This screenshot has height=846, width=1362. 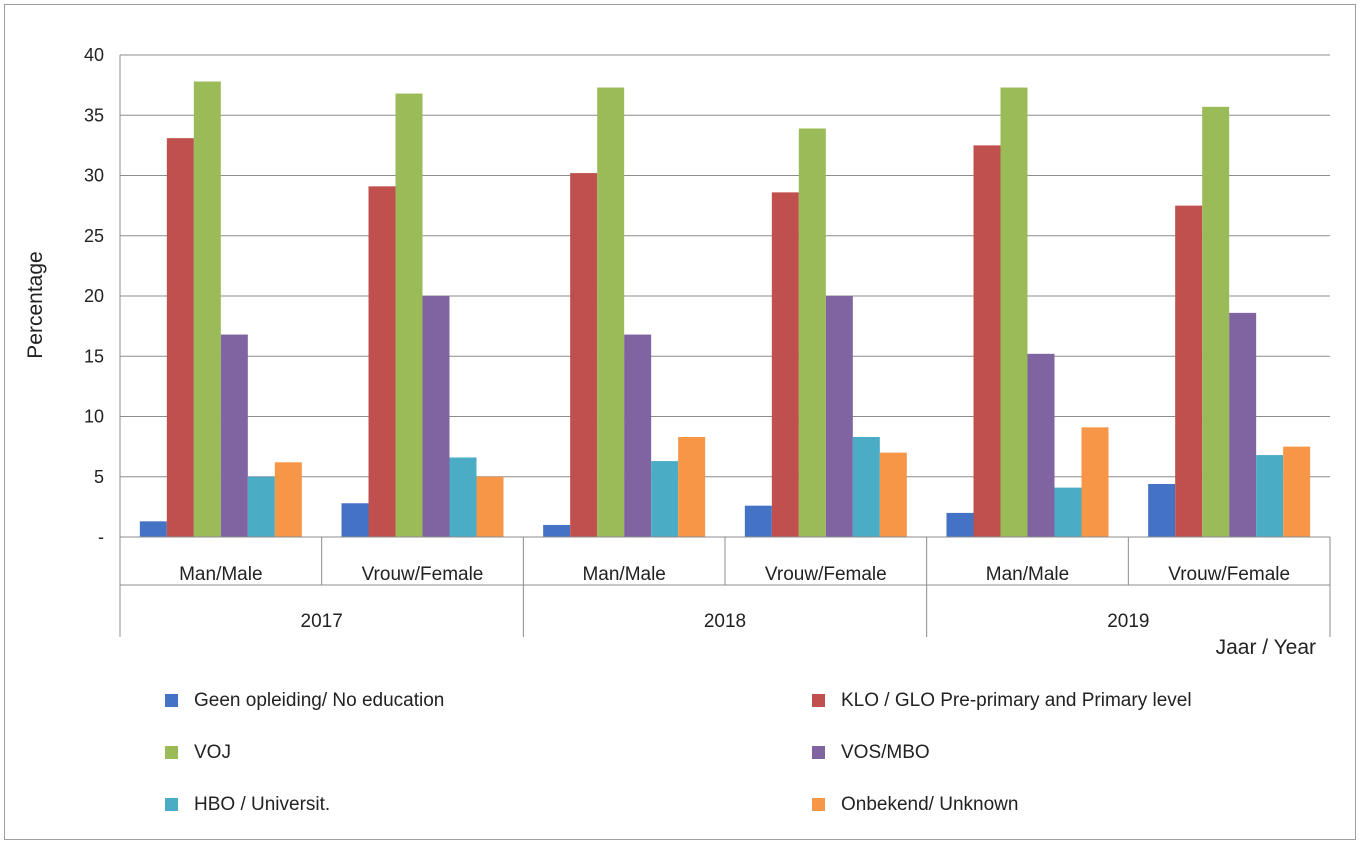 I want to click on legend-label: HBO / Universit., so click(x=262, y=804).